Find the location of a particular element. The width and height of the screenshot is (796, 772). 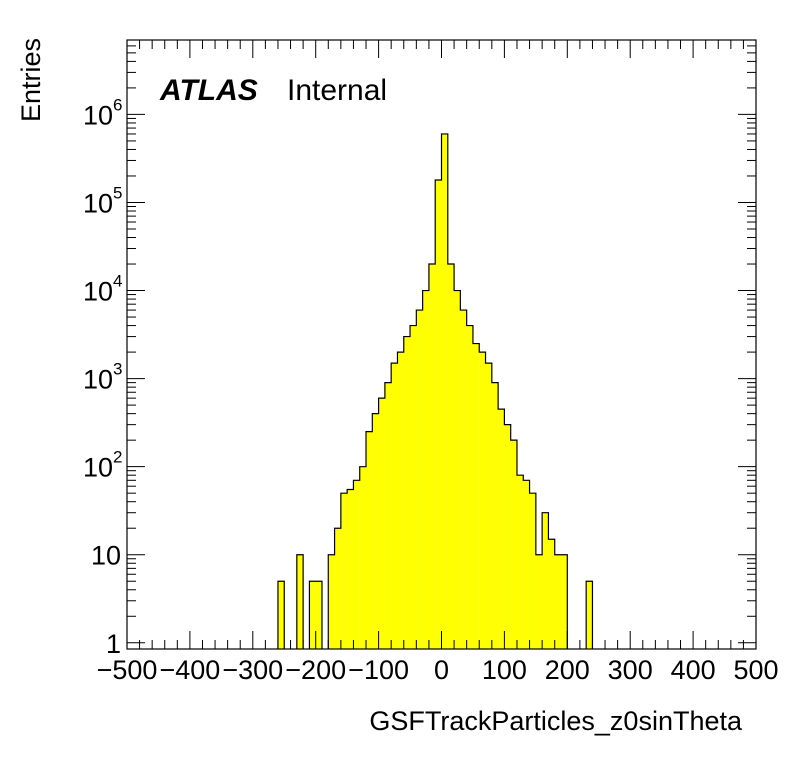

x-axis-title: GSFTrackParticles_z0sinTheta is located at coordinates (556, 721).